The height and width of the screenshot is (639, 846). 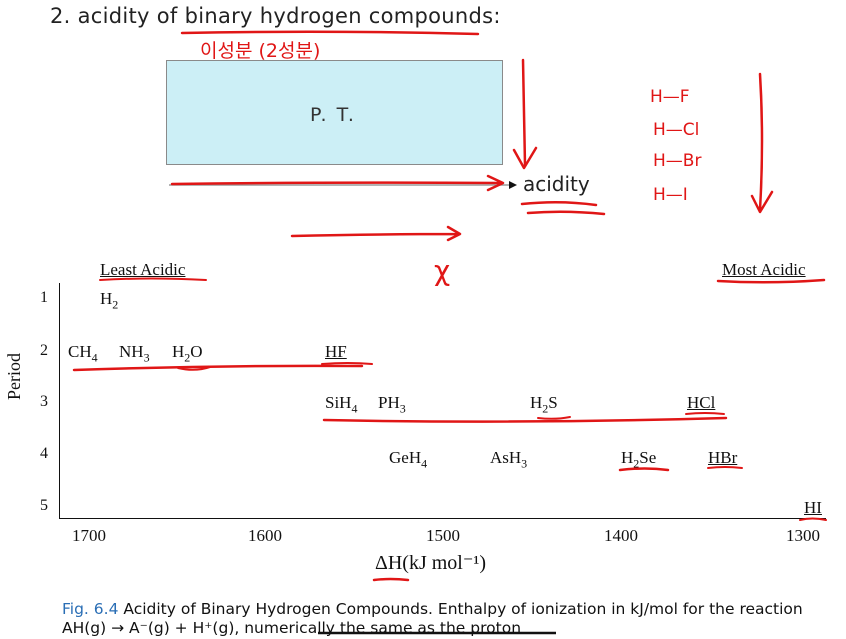 What do you see at coordinates (134, 353) in the screenshot?
I see `compound-nh3: NH3` at bounding box center [134, 353].